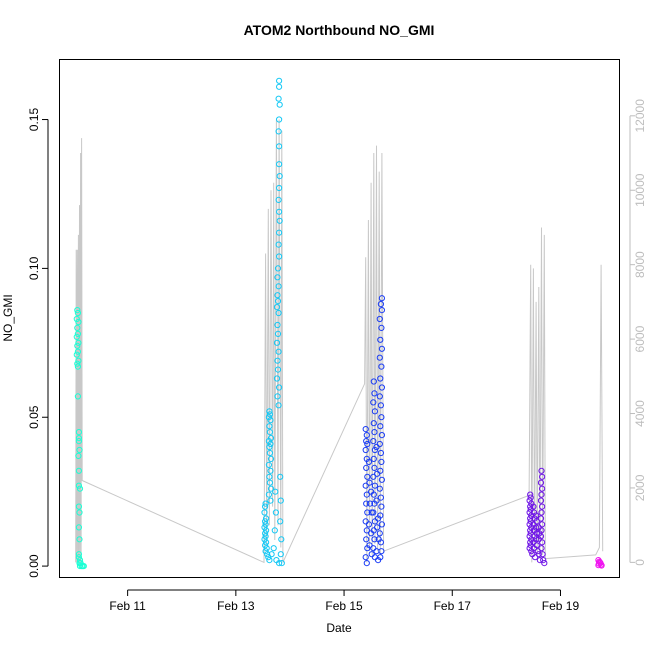  What do you see at coordinates (34, 417) in the screenshot?
I see `y-tick-label: 0.05` at bounding box center [34, 417].